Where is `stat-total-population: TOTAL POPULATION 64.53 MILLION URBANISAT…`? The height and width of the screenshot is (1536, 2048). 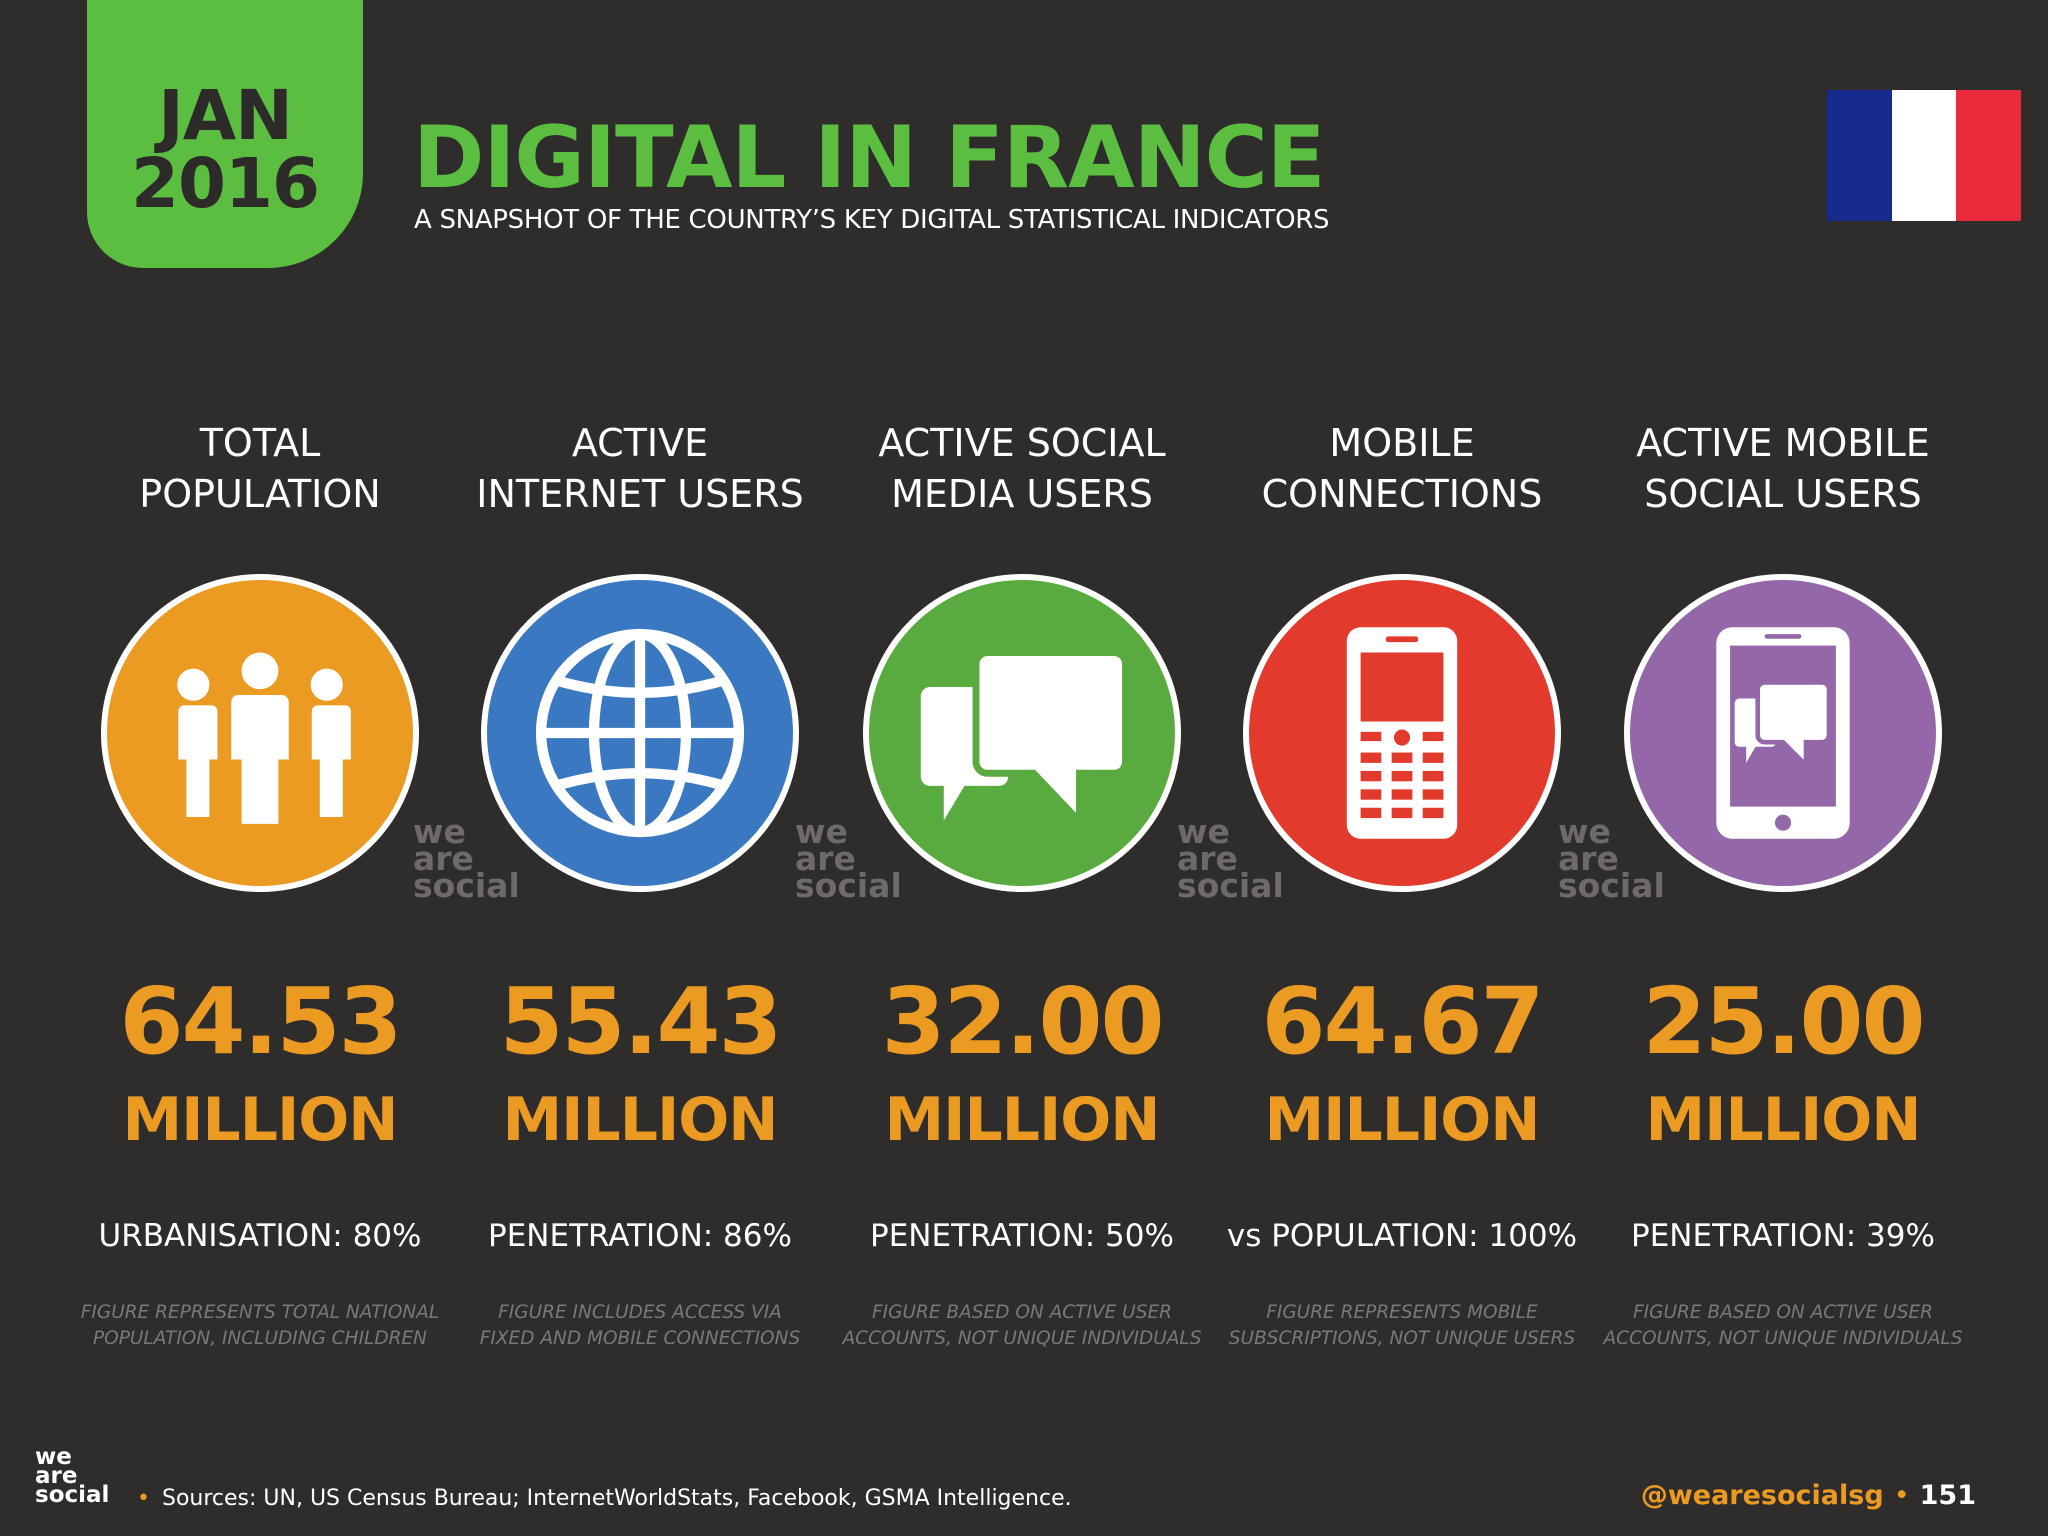
stat-total-population: TOTAL POPULATION 64.53 MILLION URBANISAT… is located at coordinates (260, 888).